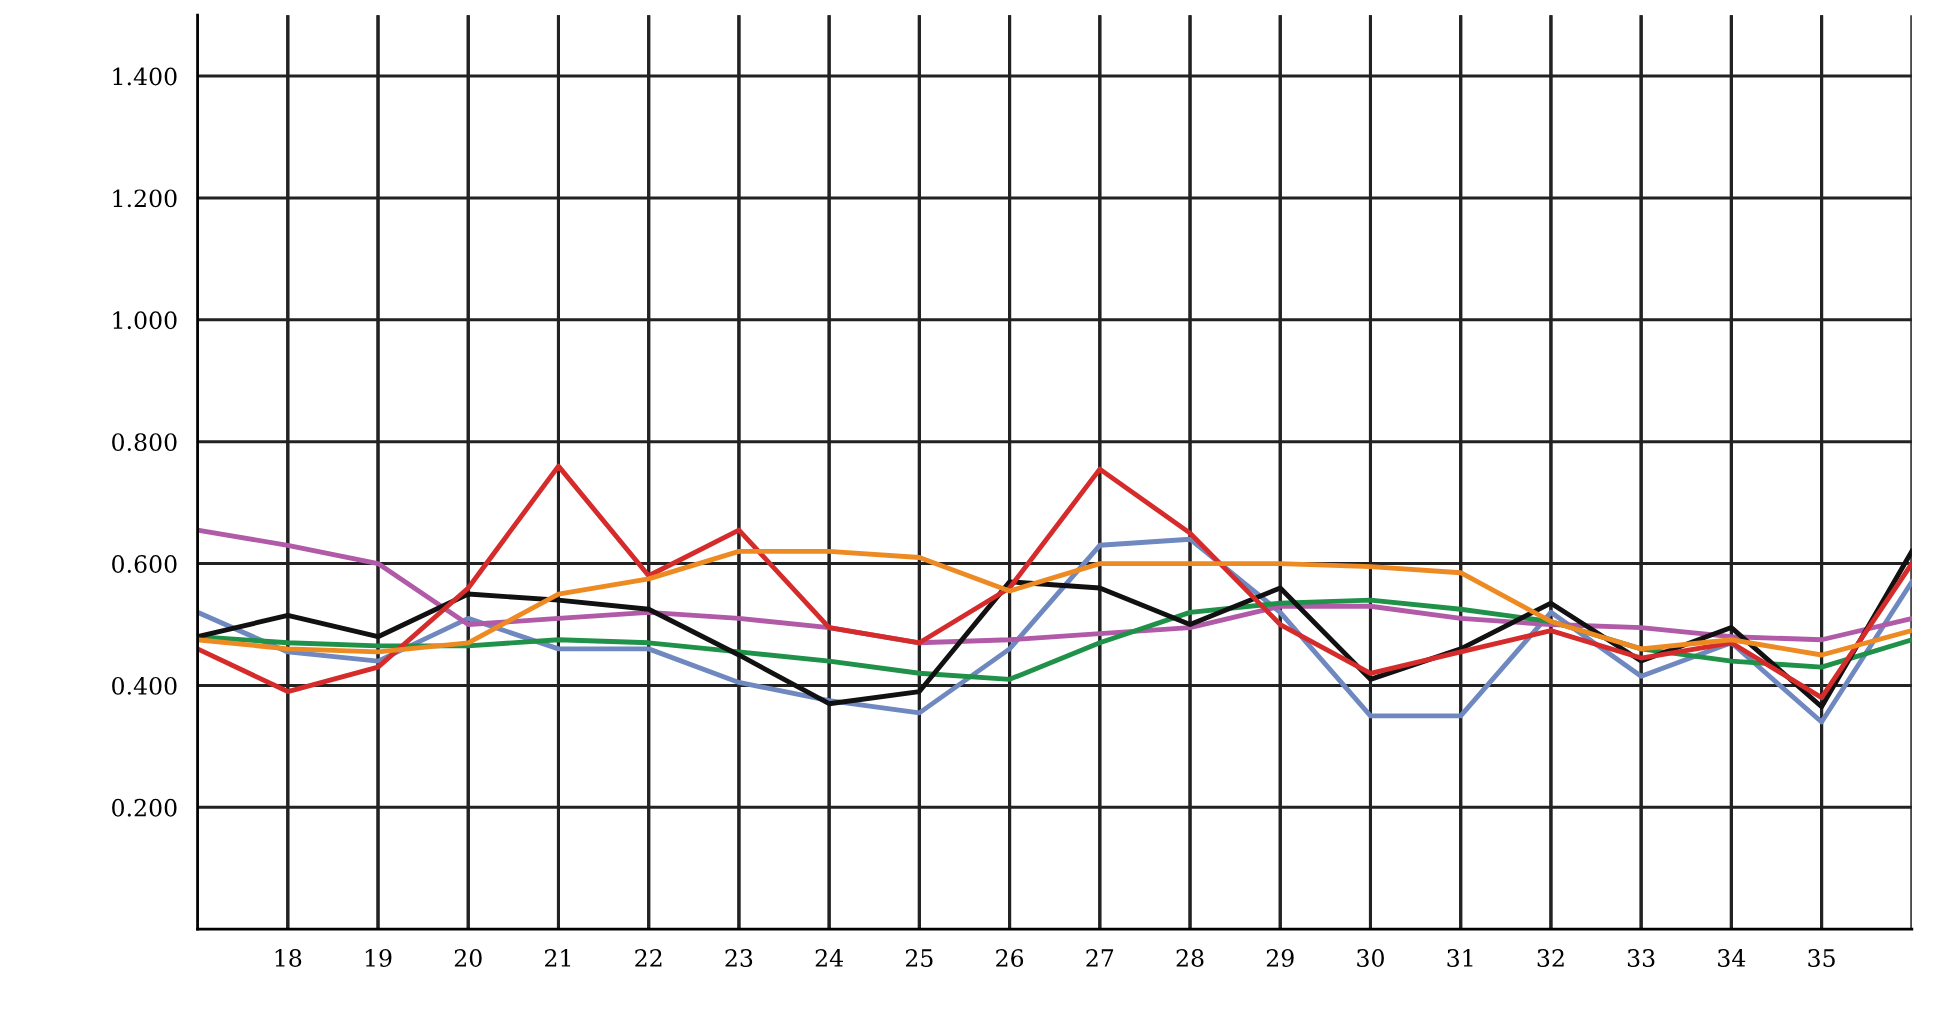 Image resolution: width=1937 pixels, height=1010 pixels. I want to click on x-tick-label: 34, so click(1732, 958).